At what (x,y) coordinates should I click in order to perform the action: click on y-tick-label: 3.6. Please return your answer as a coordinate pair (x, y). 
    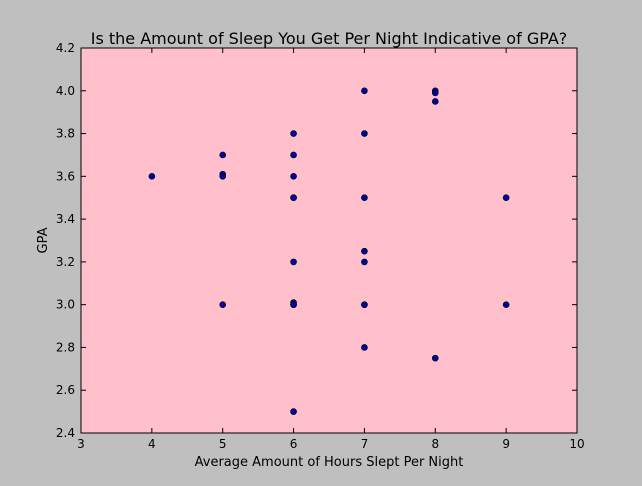
    Looking at the image, I should click on (65, 176).